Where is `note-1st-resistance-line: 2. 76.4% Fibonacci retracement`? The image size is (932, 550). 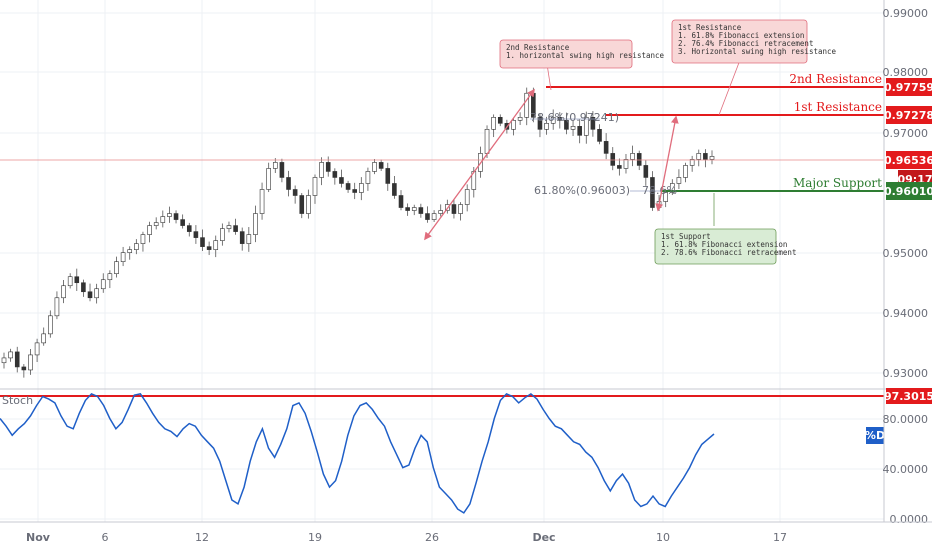
note-1st-resistance-line: 2. 76.4% Fibonacci retracement is located at coordinates (745, 43).